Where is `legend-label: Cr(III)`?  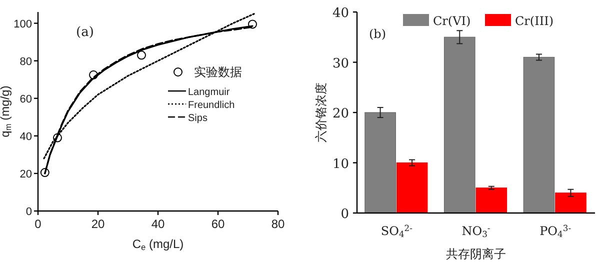 legend-label: Cr(III) is located at coordinates (534, 21).